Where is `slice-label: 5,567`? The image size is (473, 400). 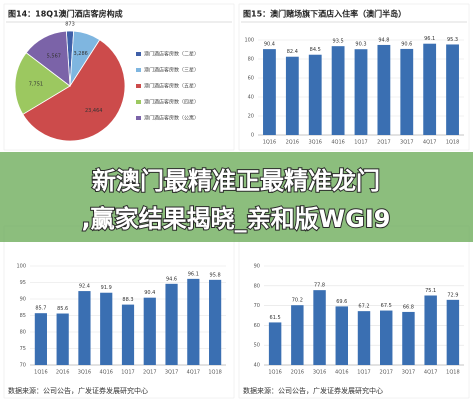
slice-label: 5,567 is located at coordinates (54, 56).